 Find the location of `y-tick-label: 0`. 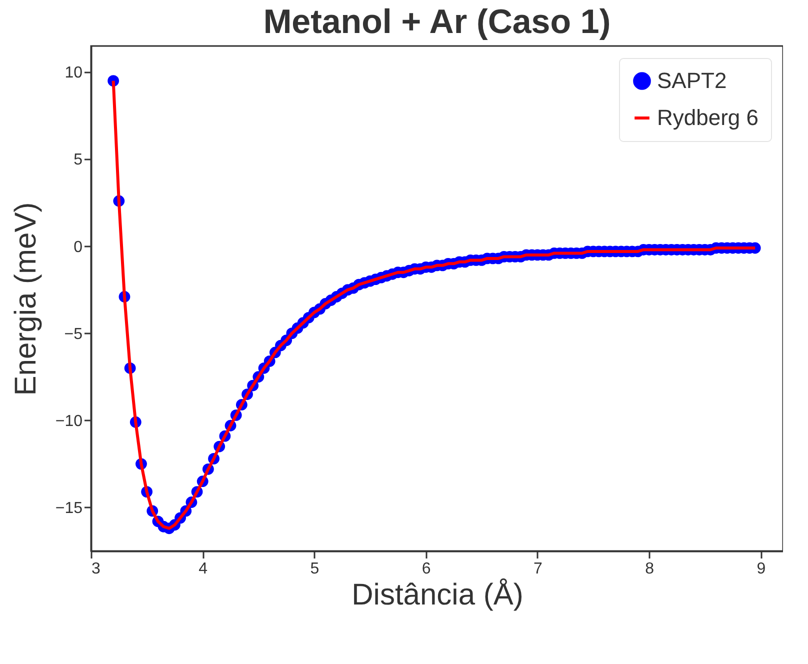

y-tick-label: 0 is located at coordinates (78, 247).